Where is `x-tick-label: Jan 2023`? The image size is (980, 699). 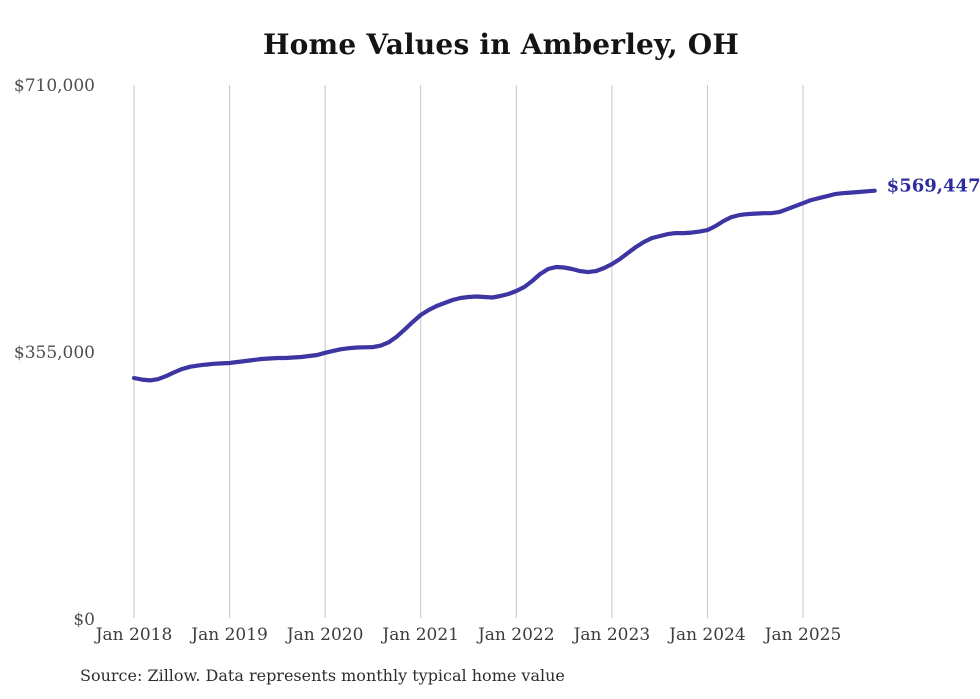
x-tick-label: Jan 2023 is located at coordinates (611, 635).